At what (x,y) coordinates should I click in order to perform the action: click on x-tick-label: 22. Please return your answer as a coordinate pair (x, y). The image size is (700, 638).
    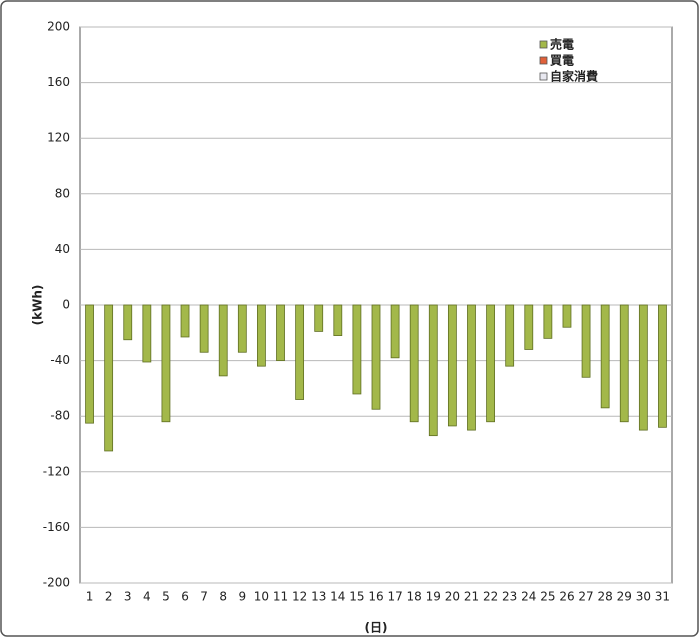
    Looking at the image, I should click on (490, 597).